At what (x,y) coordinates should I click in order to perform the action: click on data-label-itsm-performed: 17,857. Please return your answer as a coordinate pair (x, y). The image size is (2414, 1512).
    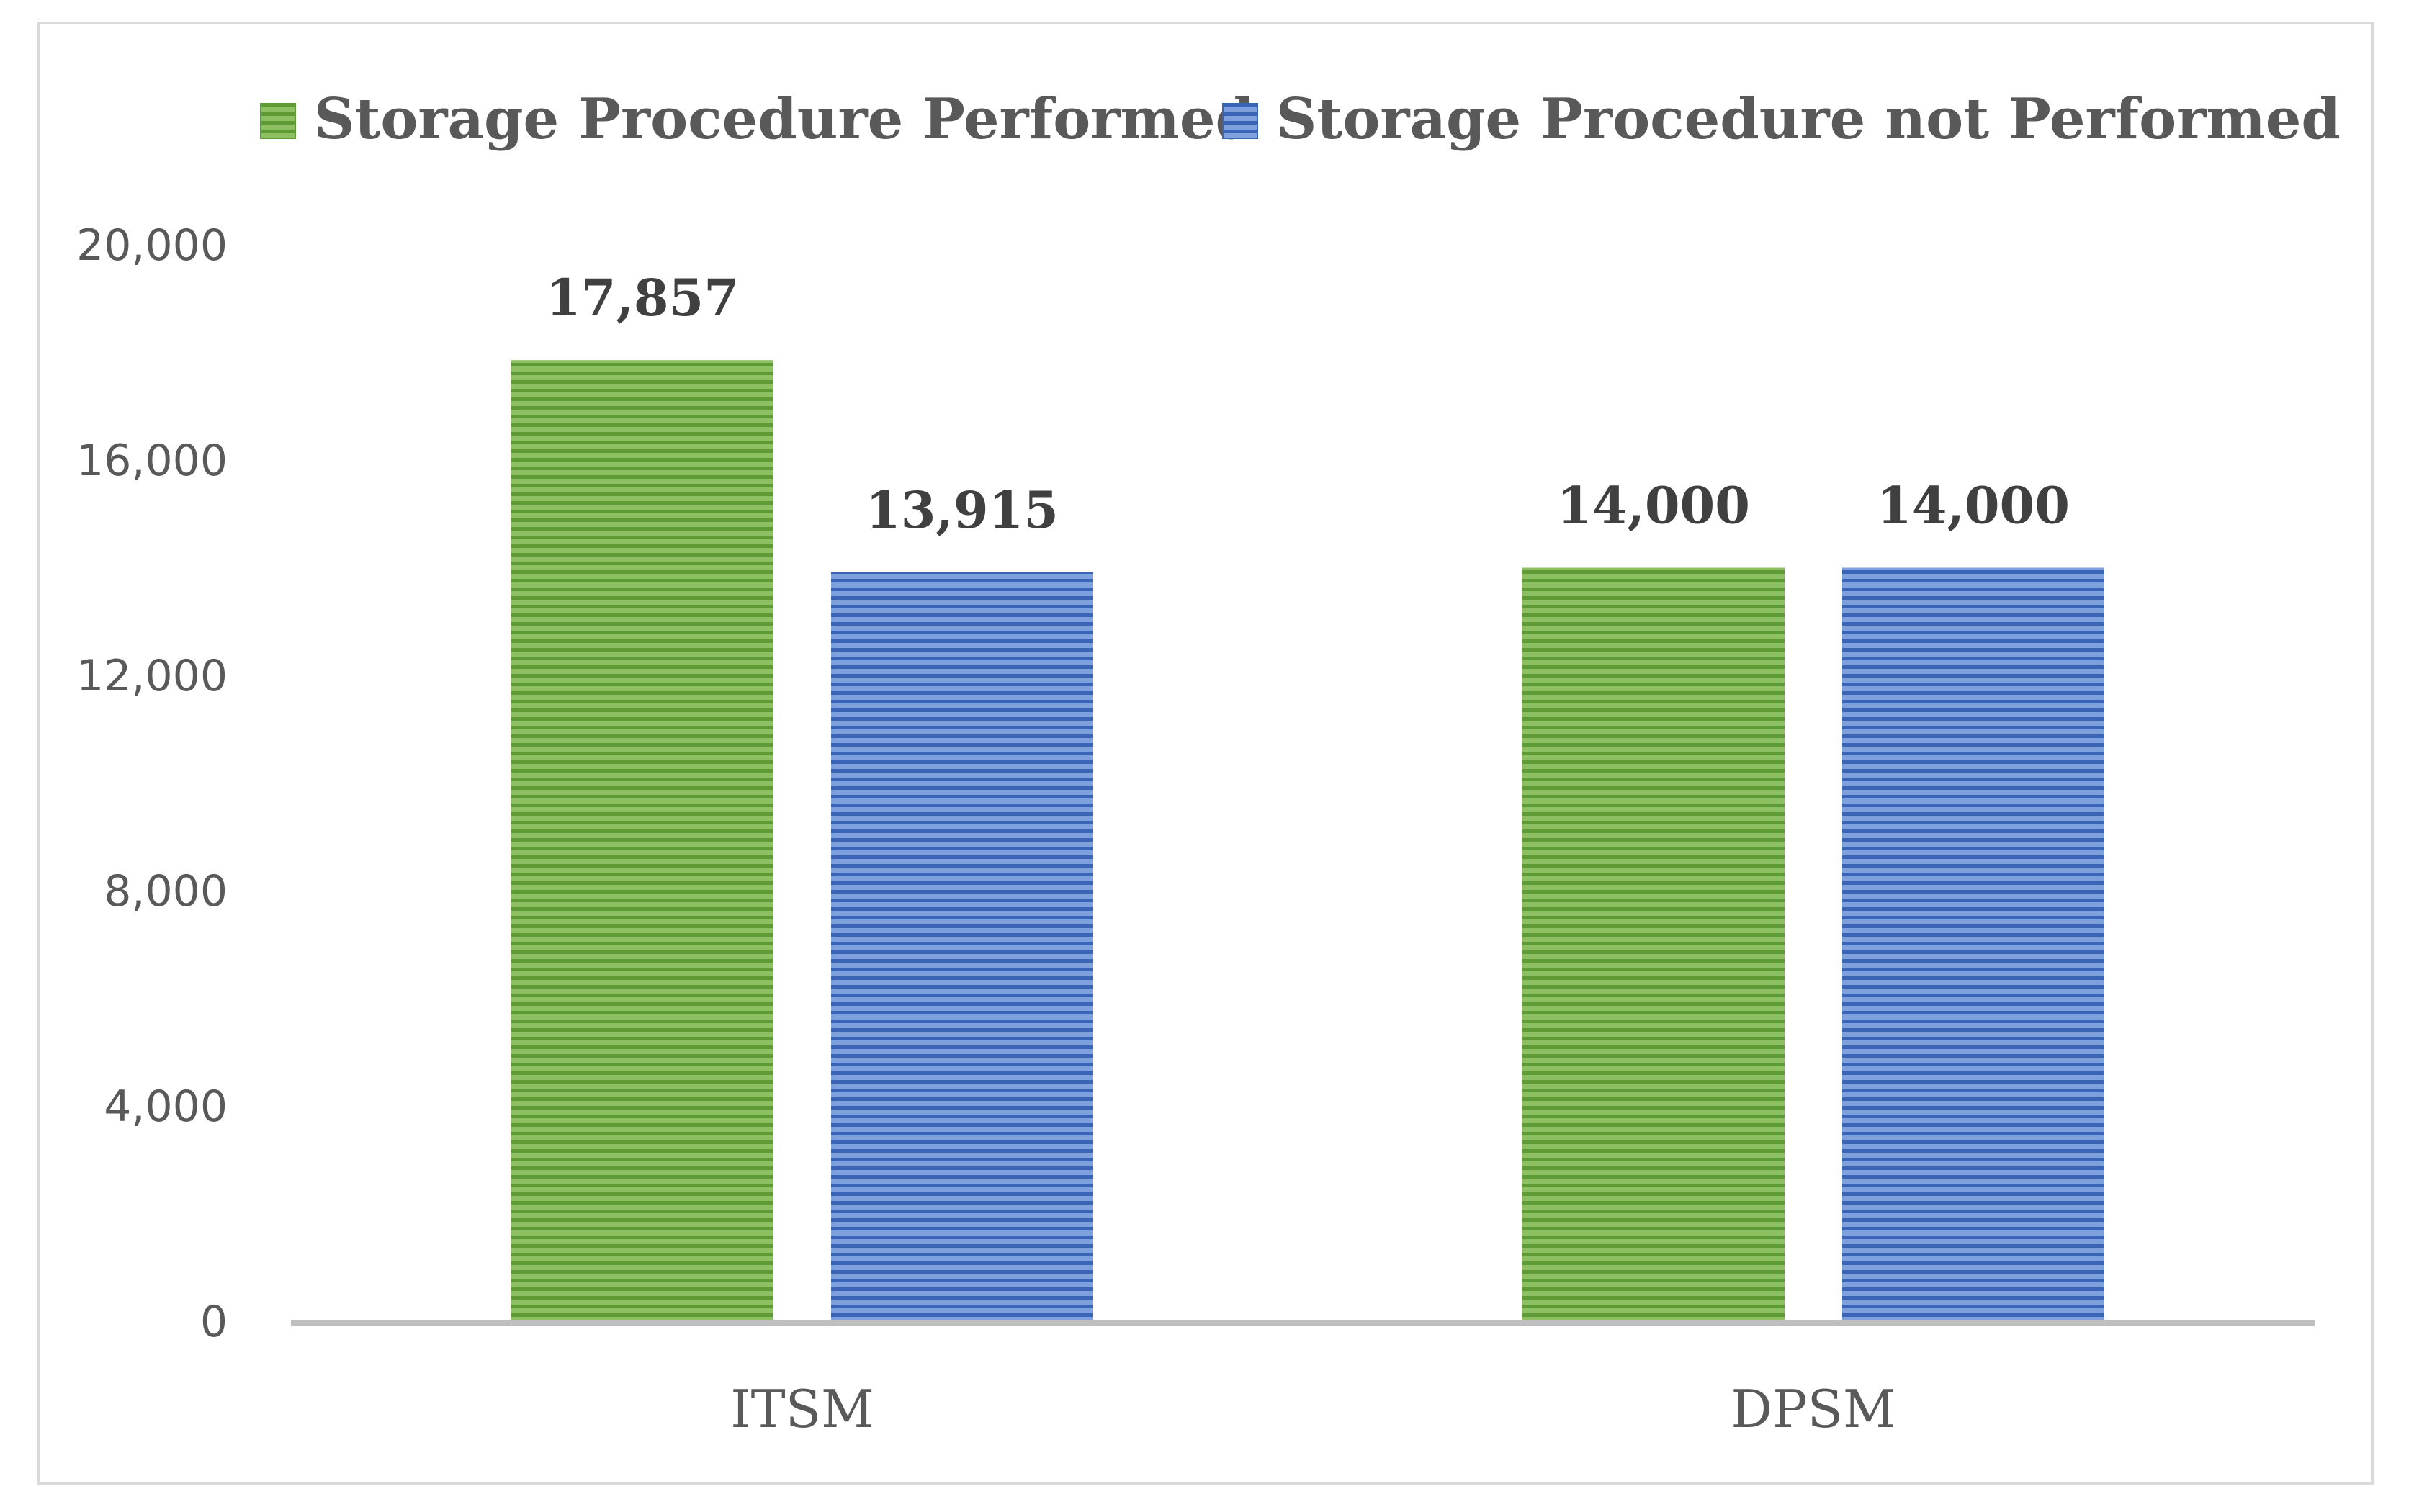
    Looking at the image, I should click on (642, 298).